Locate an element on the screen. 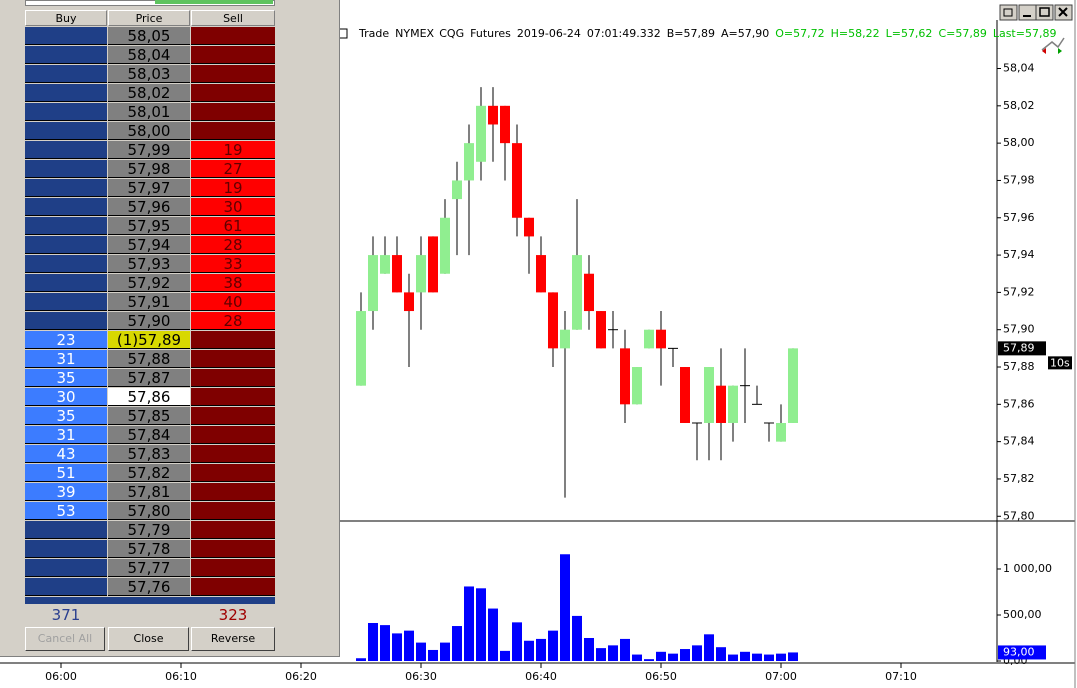 The image size is (1077, 688). header-checkbox is located at coordinates (343, 33).